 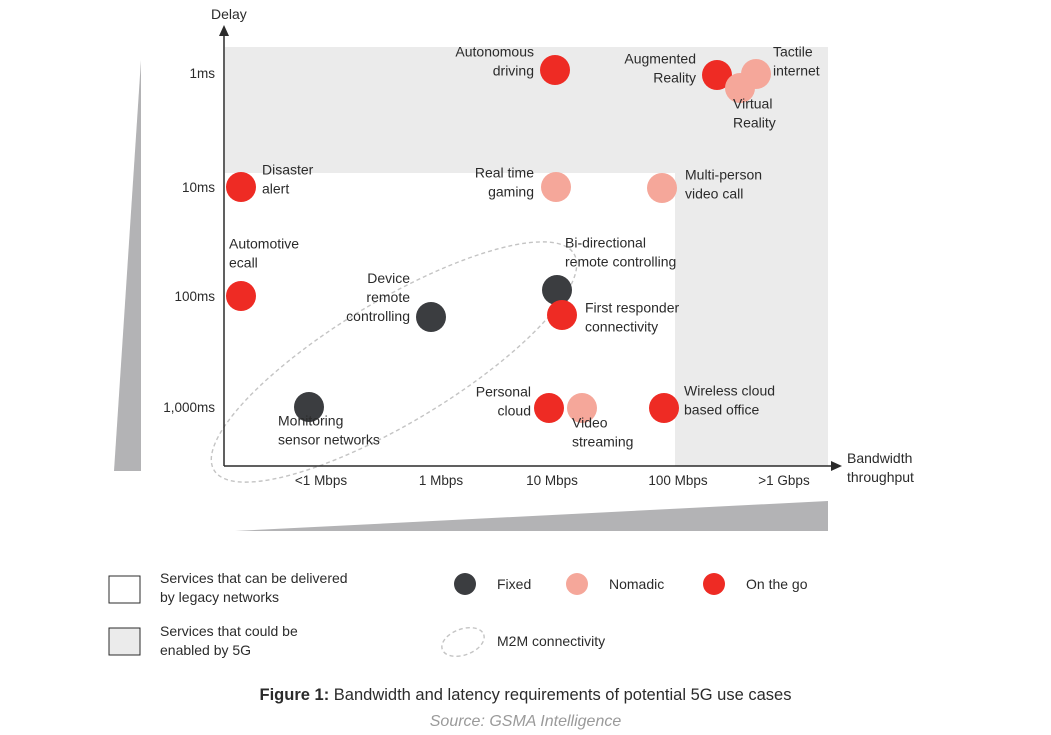 What do you see at coordinates (796, 61) in the screenshot?
I see `data-point-label: Tactile internet` at bounding box center [796, 61].